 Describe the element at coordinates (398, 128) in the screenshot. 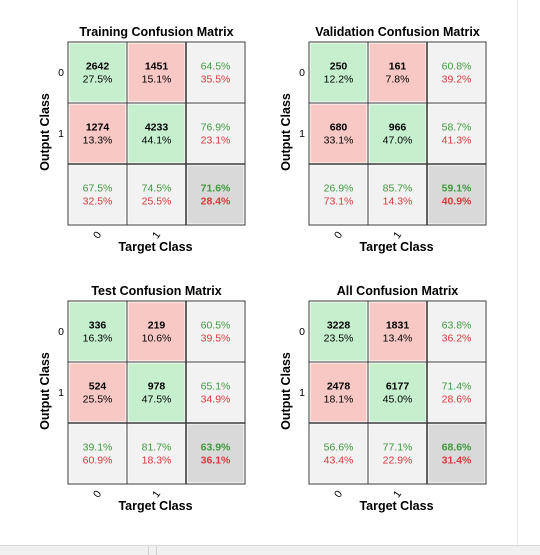

I see `cell-count: 966` at that location.